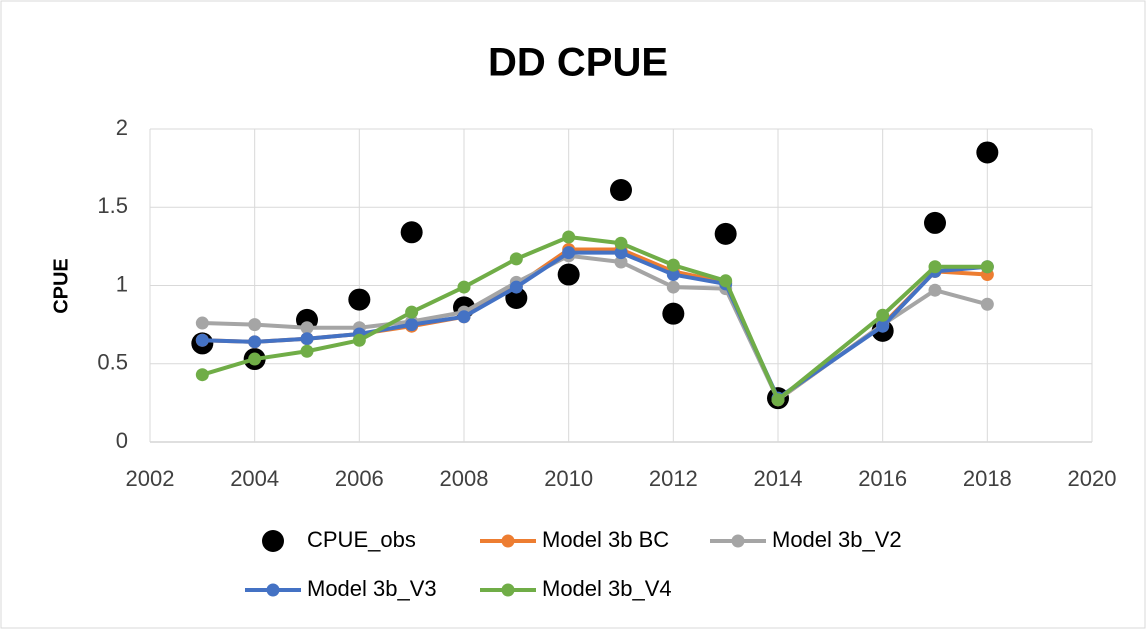 The width and height of the screenshot is (1147, 630). I want to click on x-tick-label: 2014, so click(778, 478).